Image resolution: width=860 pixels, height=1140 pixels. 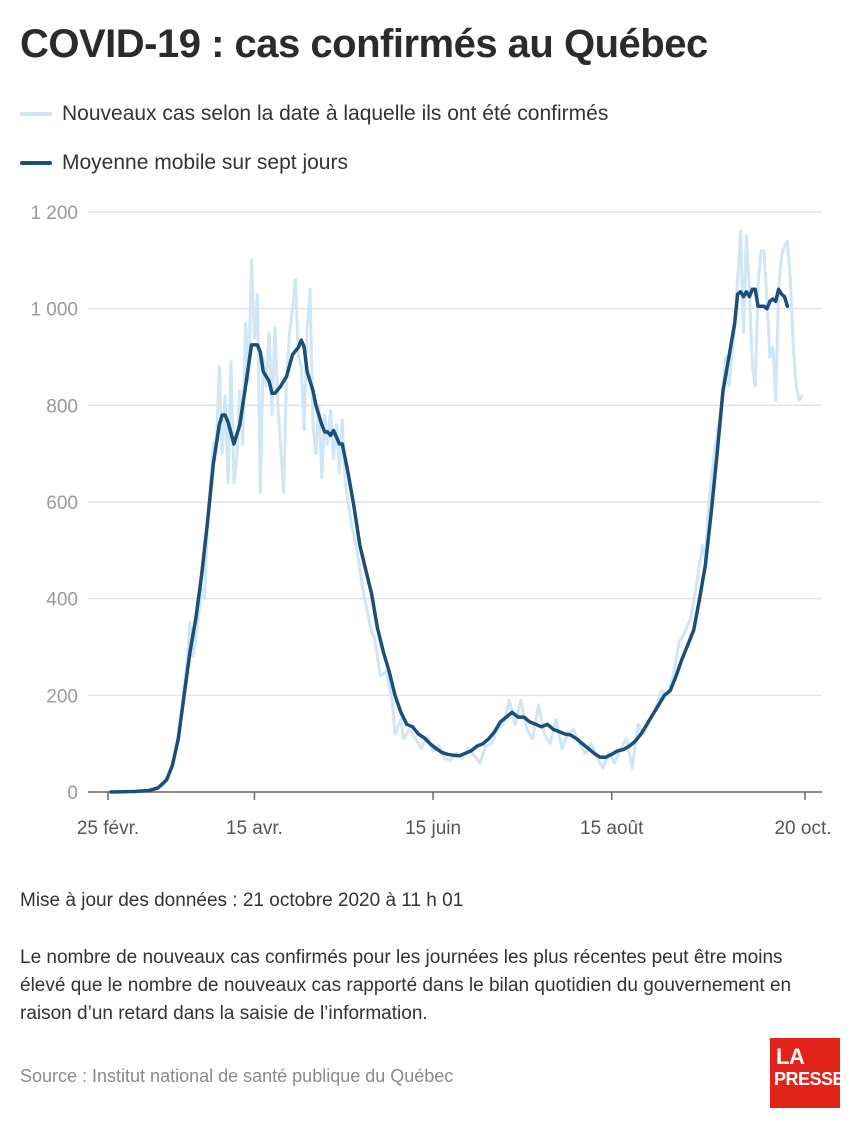 I want to click on la-presse-logo: LA PRESSE, so click(x=807, y=1073).